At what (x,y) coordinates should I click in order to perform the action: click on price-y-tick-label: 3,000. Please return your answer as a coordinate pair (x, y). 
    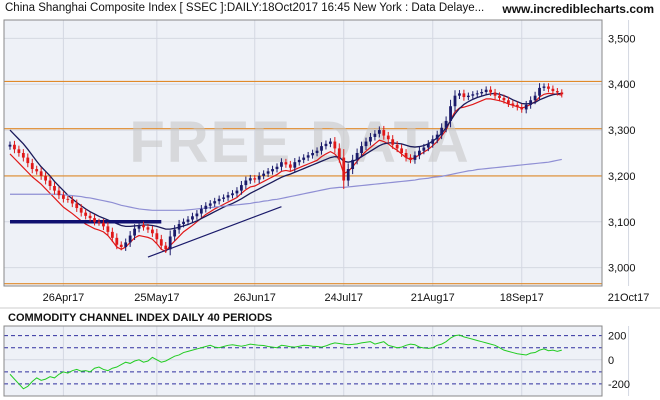
    Looking at the image, I should click on (622, 269).